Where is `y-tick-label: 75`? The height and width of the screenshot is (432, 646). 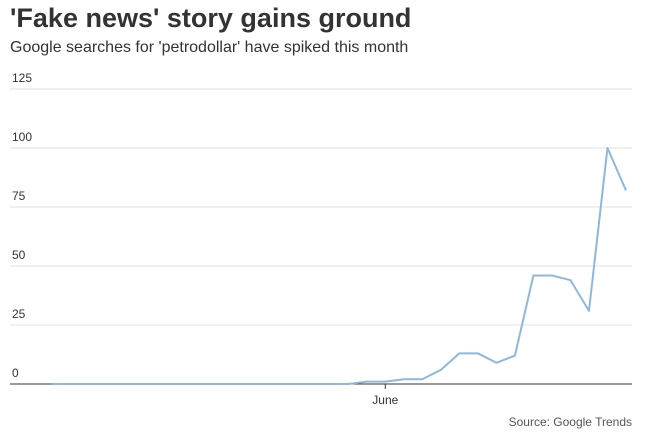 y-tick-label: 75 is located at coordinates (19, 196).